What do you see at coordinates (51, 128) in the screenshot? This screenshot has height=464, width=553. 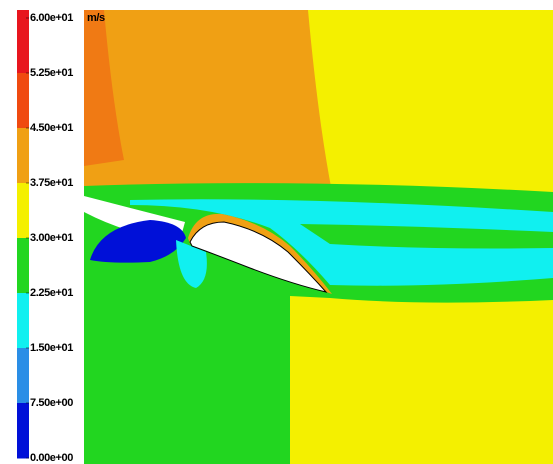 I see `colorbar-tick-label: 4.50e+01` at bounding box center [51, 128].